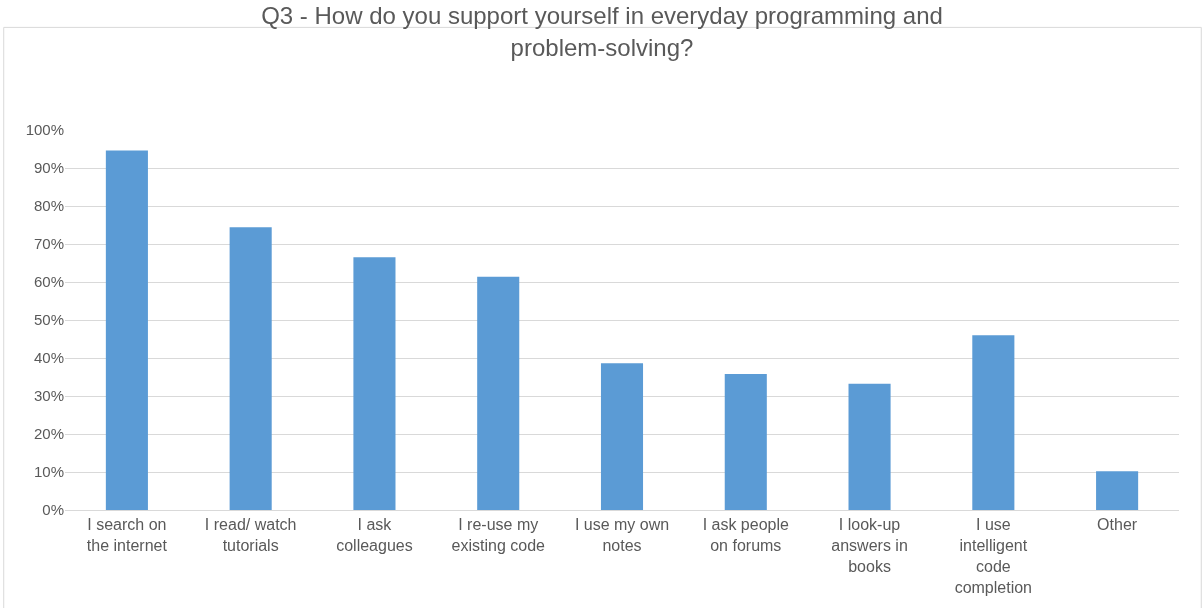  Describe the element at coordinates (127, 535) in the screenshot. I see `x-tick-label: I search on the internet` at that location.